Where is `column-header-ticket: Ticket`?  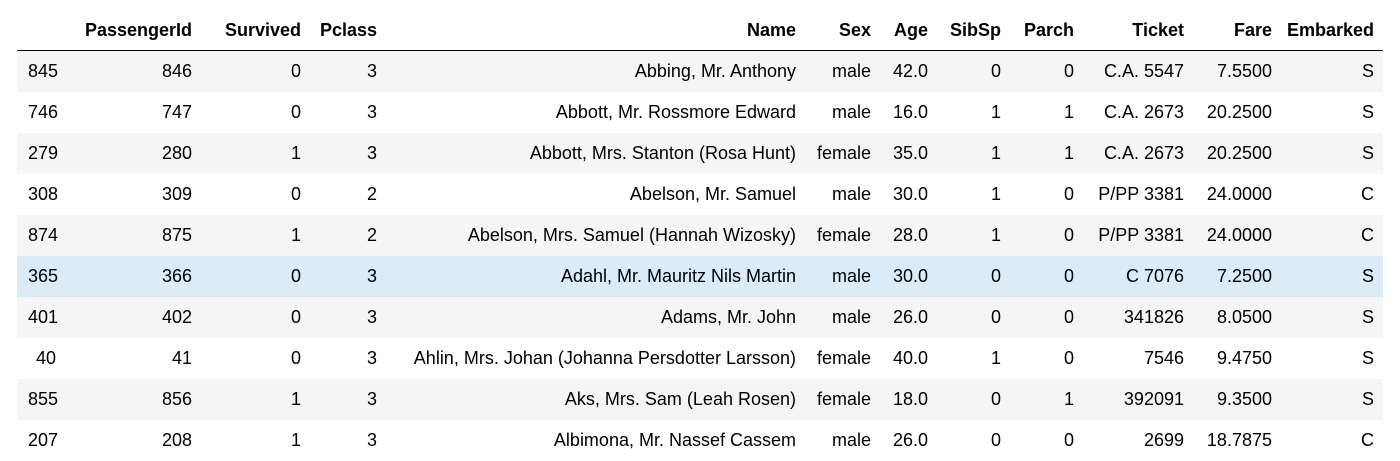 column-header-ticket: Ticket is located at coordinates (1138, 30).